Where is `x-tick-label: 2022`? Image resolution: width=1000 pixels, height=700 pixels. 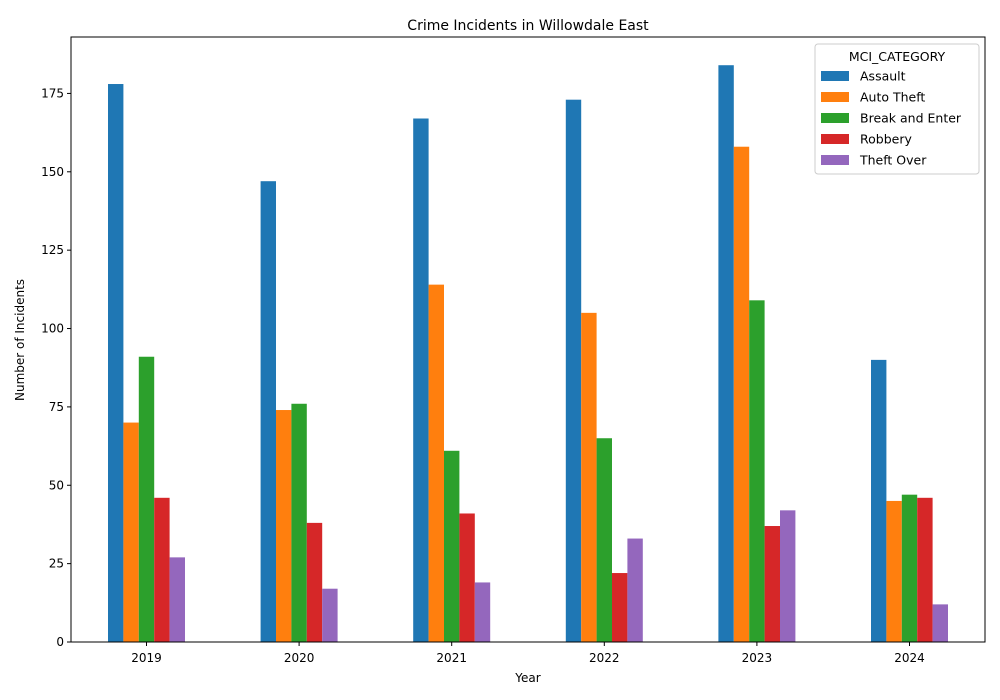
x-tick-label: 2022 is located at coordinates (604, 658).